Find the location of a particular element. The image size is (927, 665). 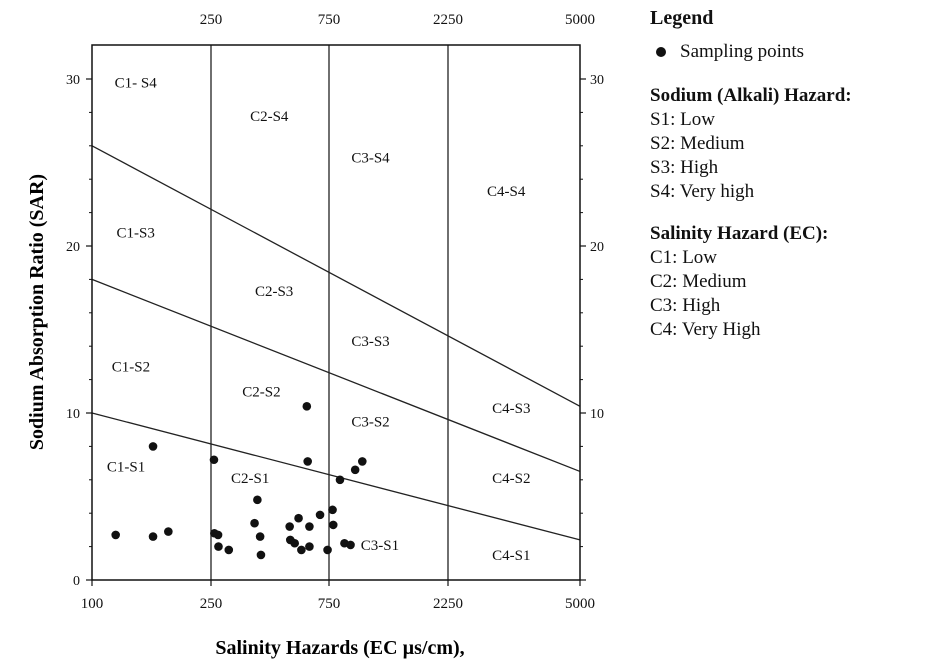

zone-label: C4-S4 is located at coordinates (506, 192).